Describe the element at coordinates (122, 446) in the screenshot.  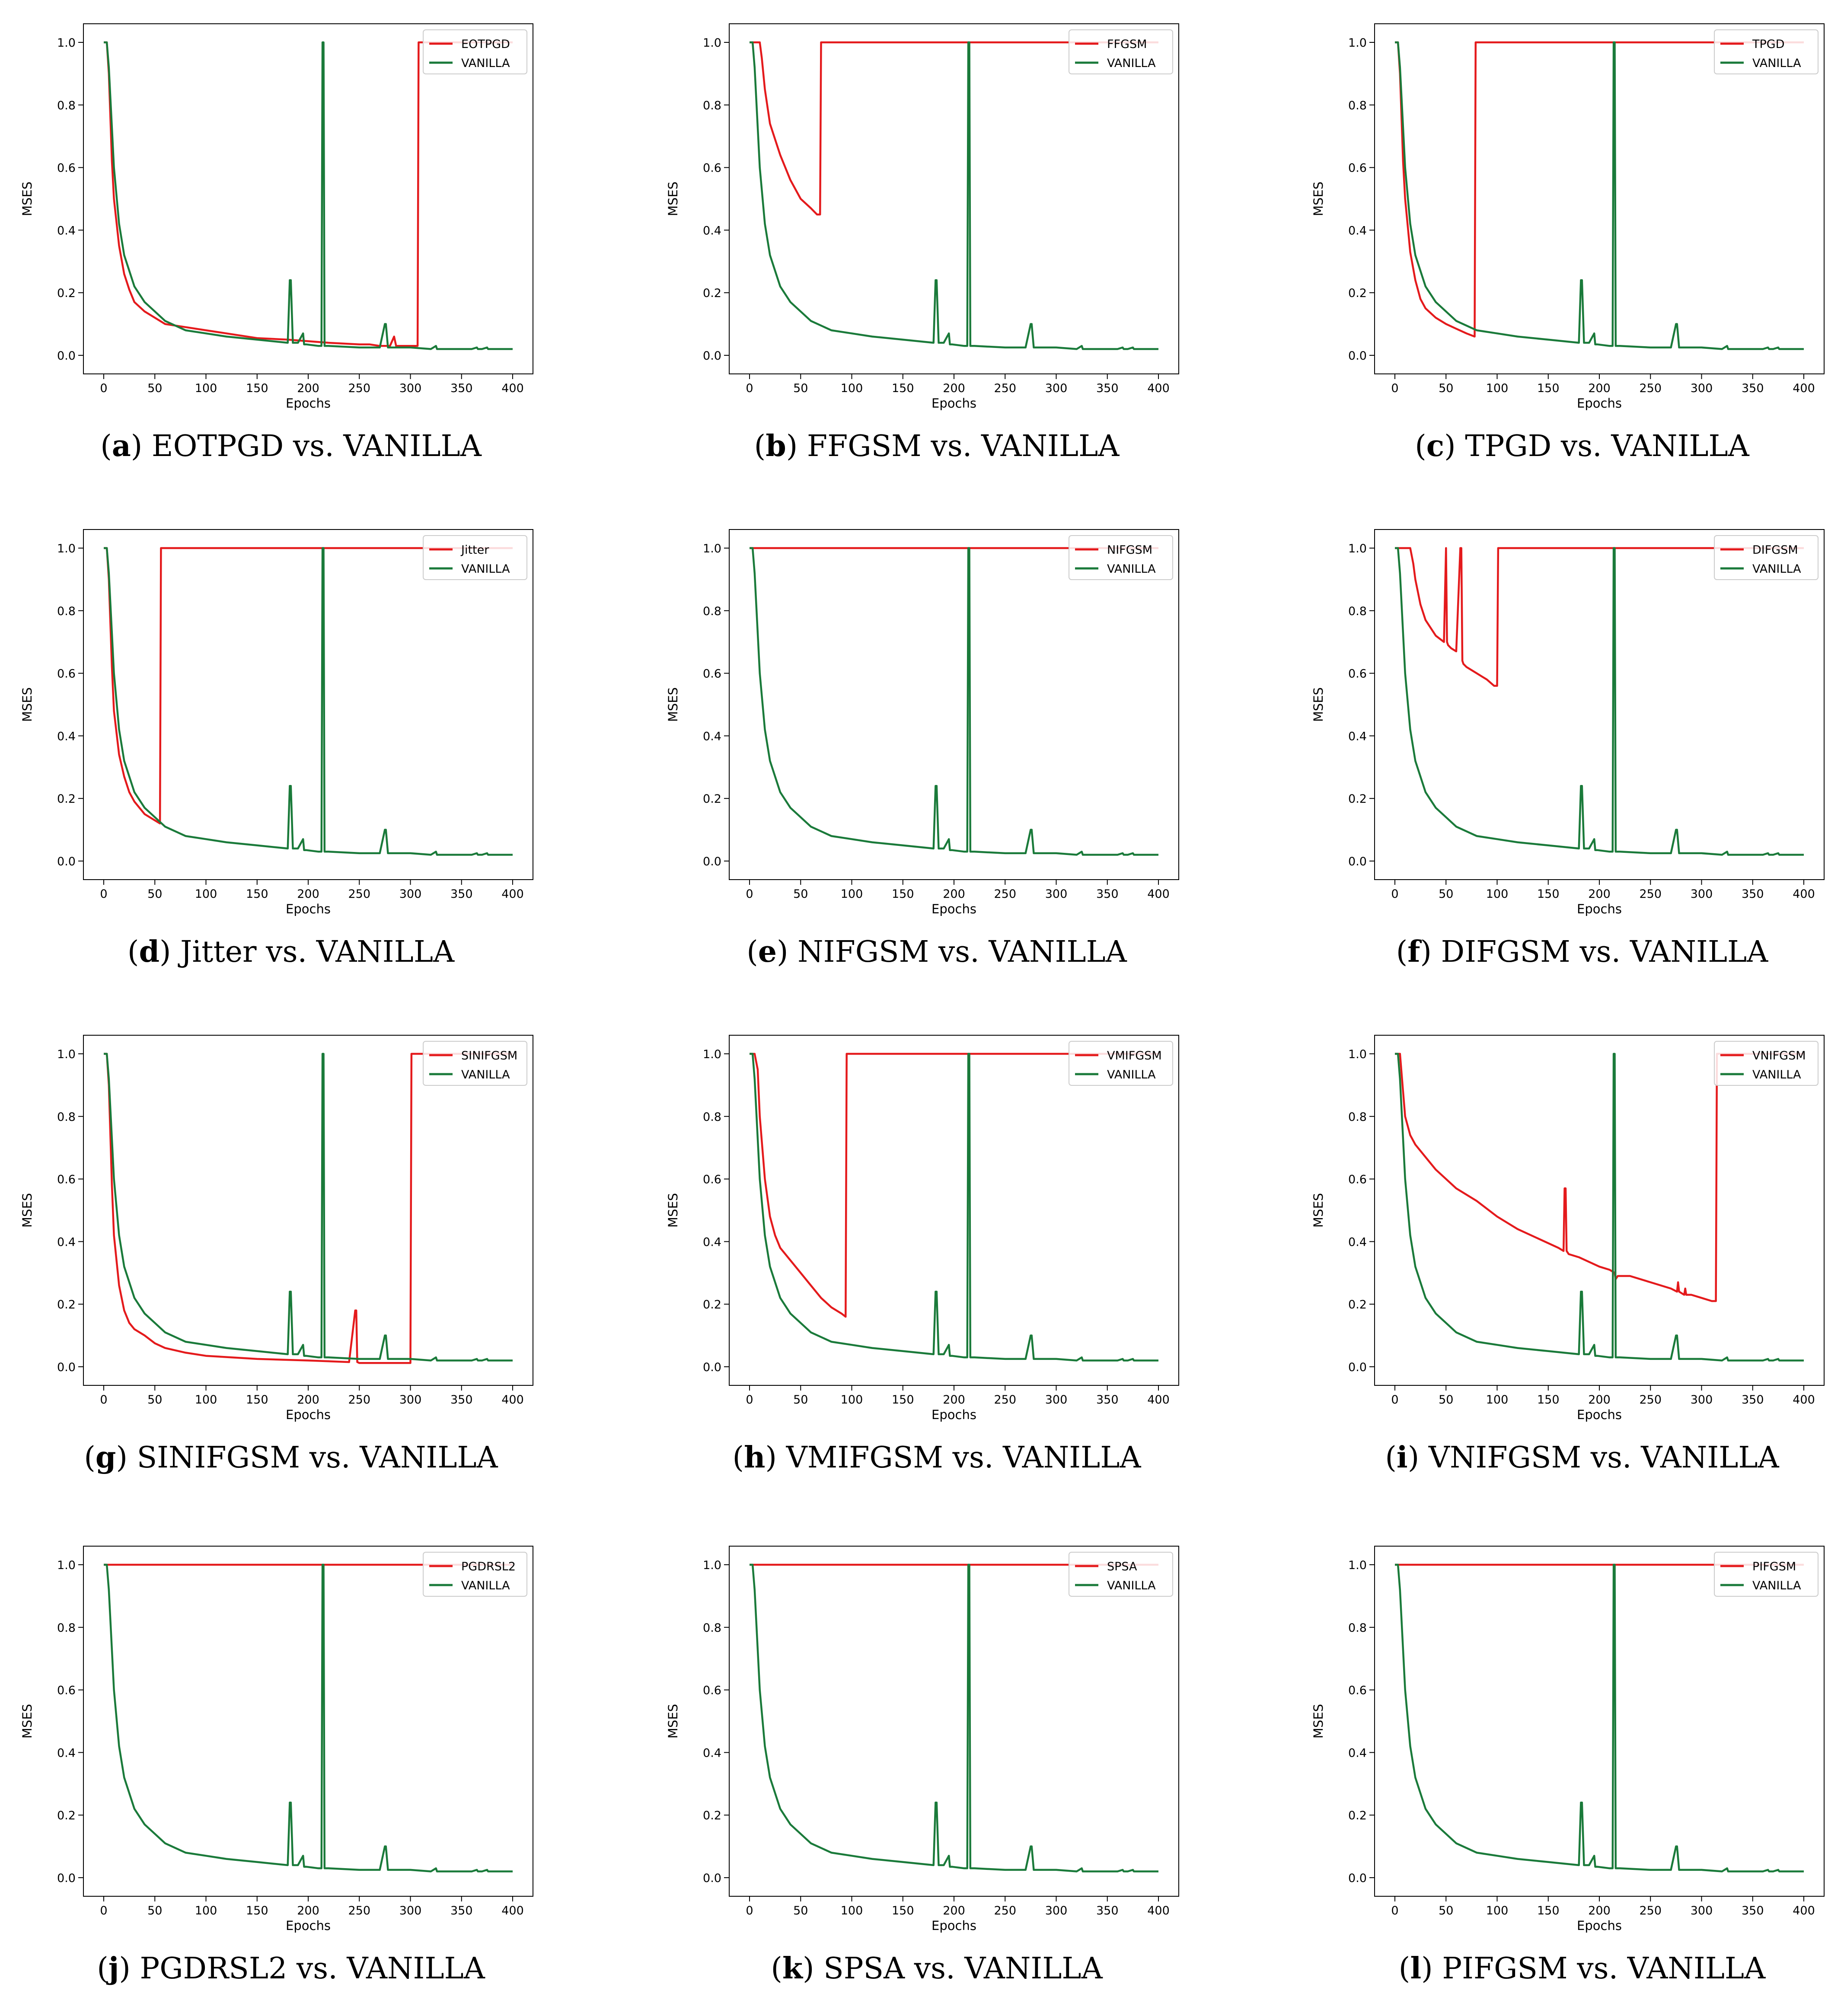
I see `caption-letter: a` at that location.